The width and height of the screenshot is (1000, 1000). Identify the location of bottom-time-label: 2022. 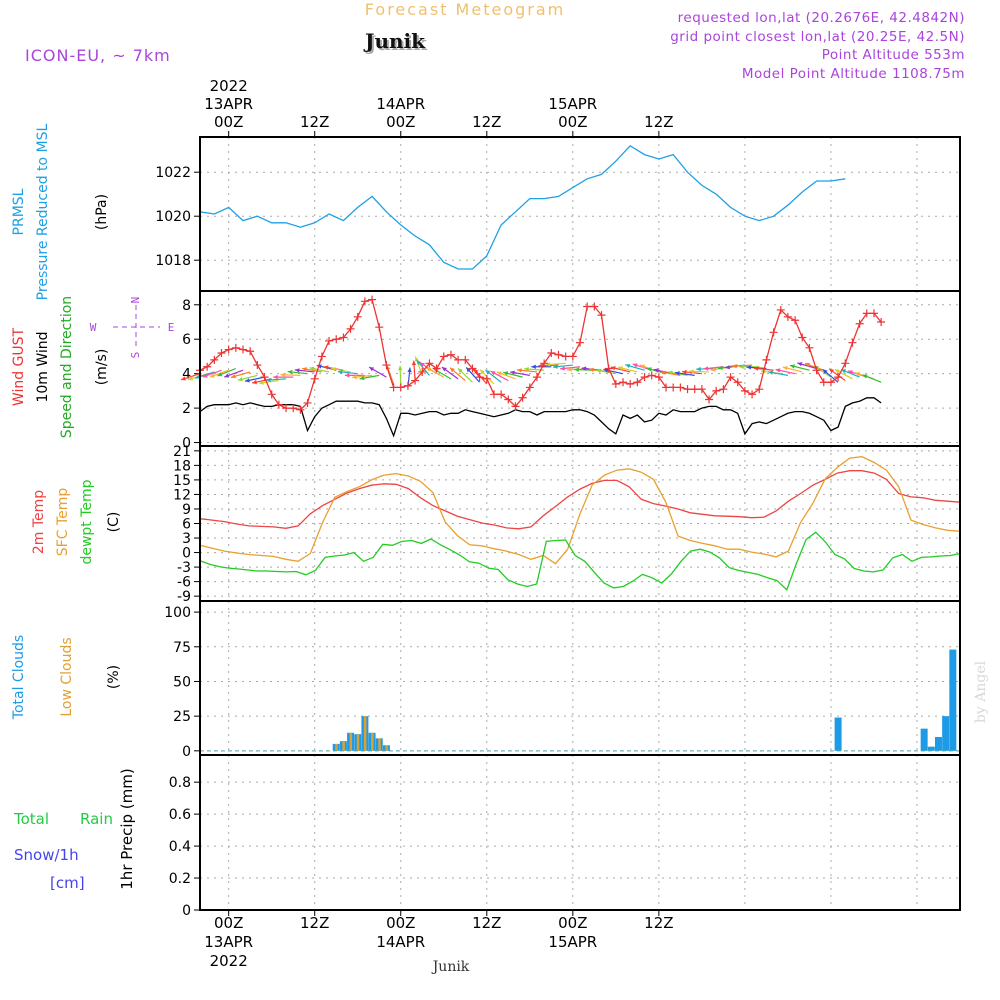
(229, 961).